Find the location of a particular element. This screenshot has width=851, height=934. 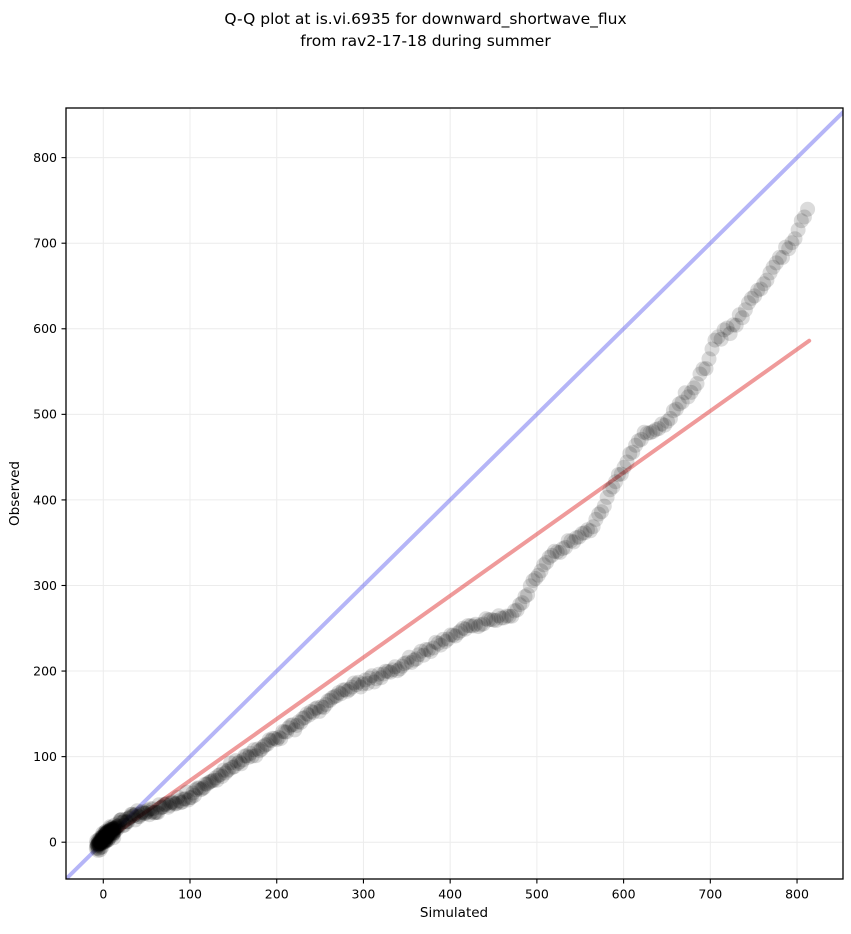

y-tick-label: 0 is located at coordinates (53, 842).